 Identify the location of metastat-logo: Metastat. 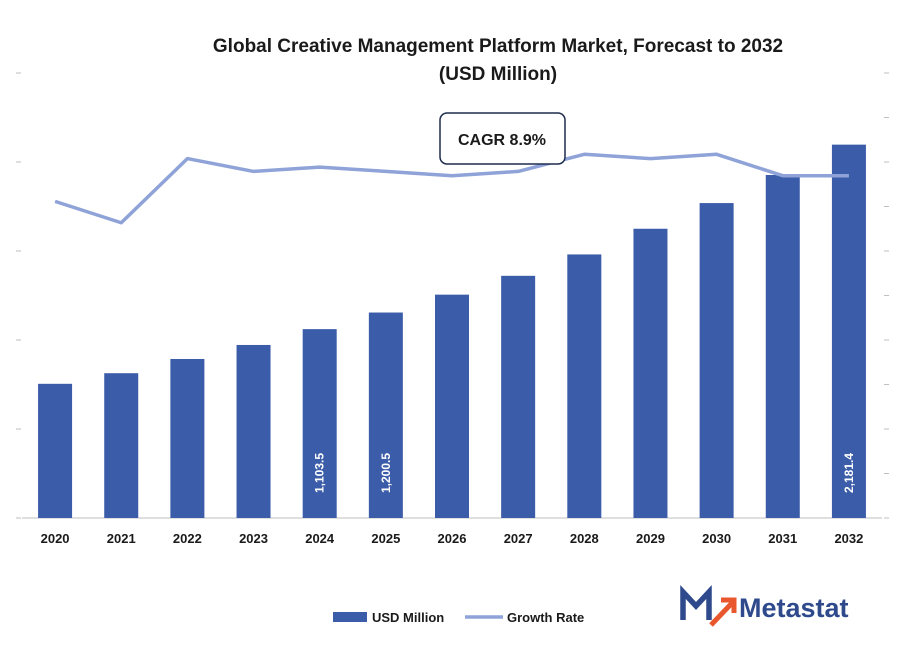
(764, 605).